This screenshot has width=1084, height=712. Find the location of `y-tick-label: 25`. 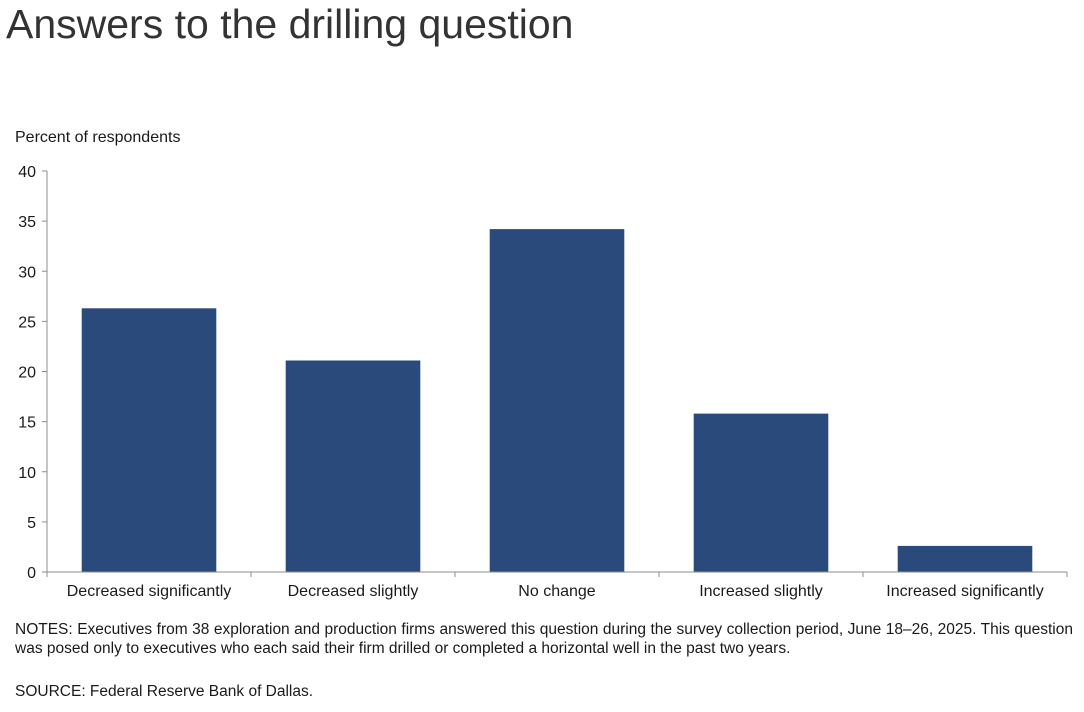

y-tick-label: 25 is located at coordinates (27, 322).